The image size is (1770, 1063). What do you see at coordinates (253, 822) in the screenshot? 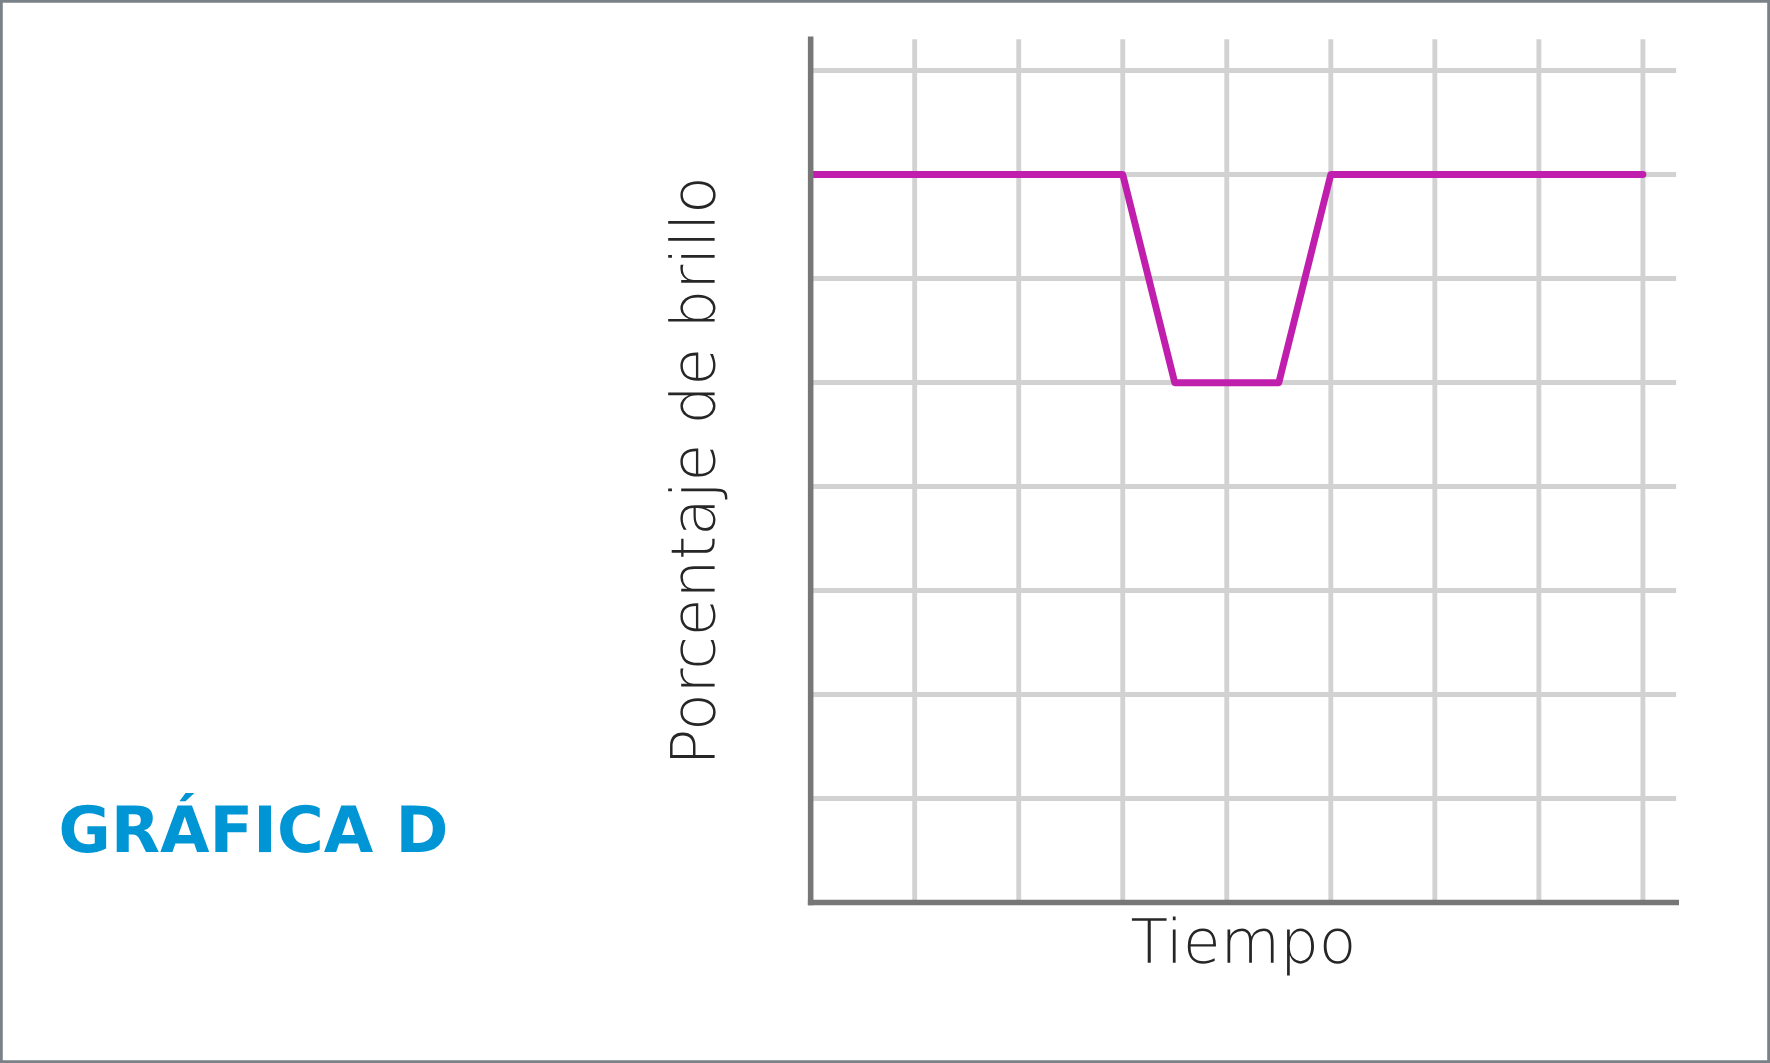
I see `text: GRÁFICA D` at bounding box center [253, 822].